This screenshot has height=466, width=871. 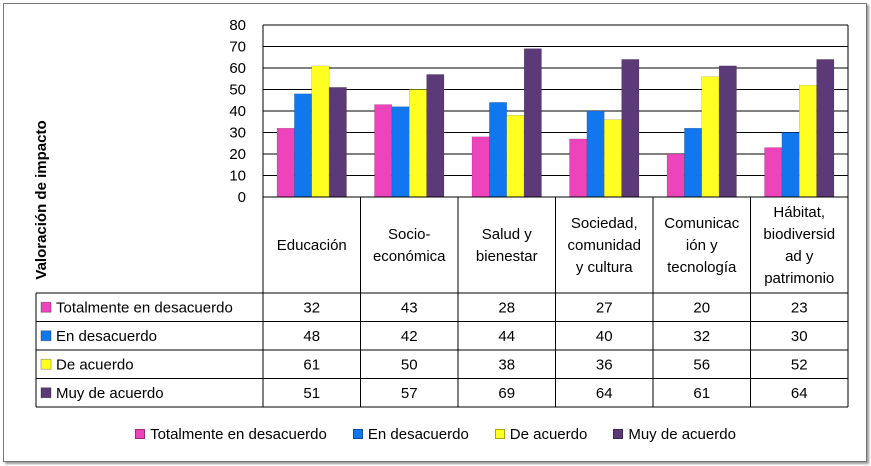 What do you see at coordinates (506, 336) in the screenshot?
I see `data-label: 44` at bounding box center [506, 336].